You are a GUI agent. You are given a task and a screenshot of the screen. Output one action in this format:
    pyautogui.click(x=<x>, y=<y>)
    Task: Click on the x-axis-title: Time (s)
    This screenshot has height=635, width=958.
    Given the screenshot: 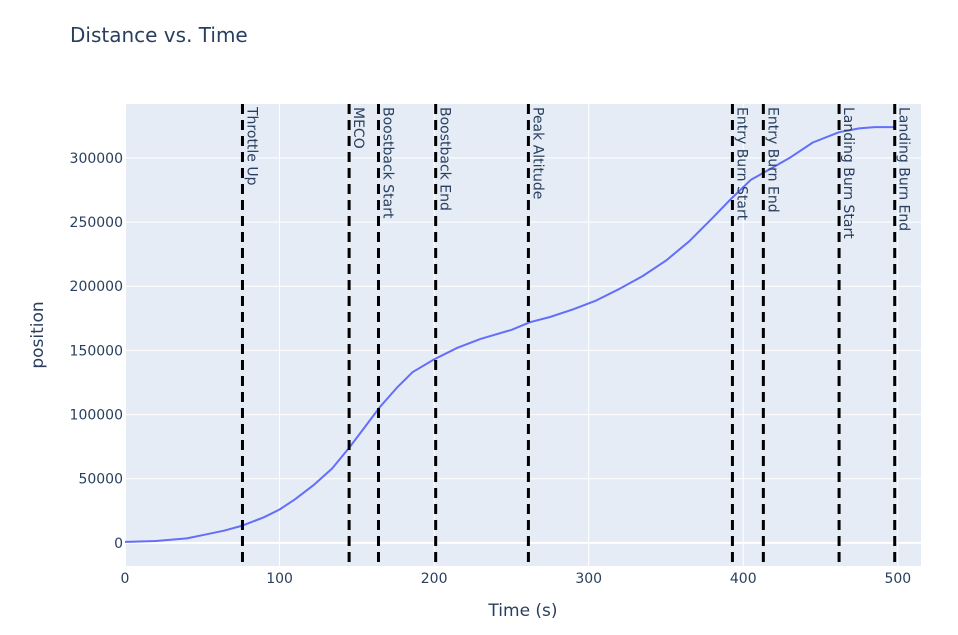 What is the action you would take?
    pyautogui.click(x=522, y=611)
    